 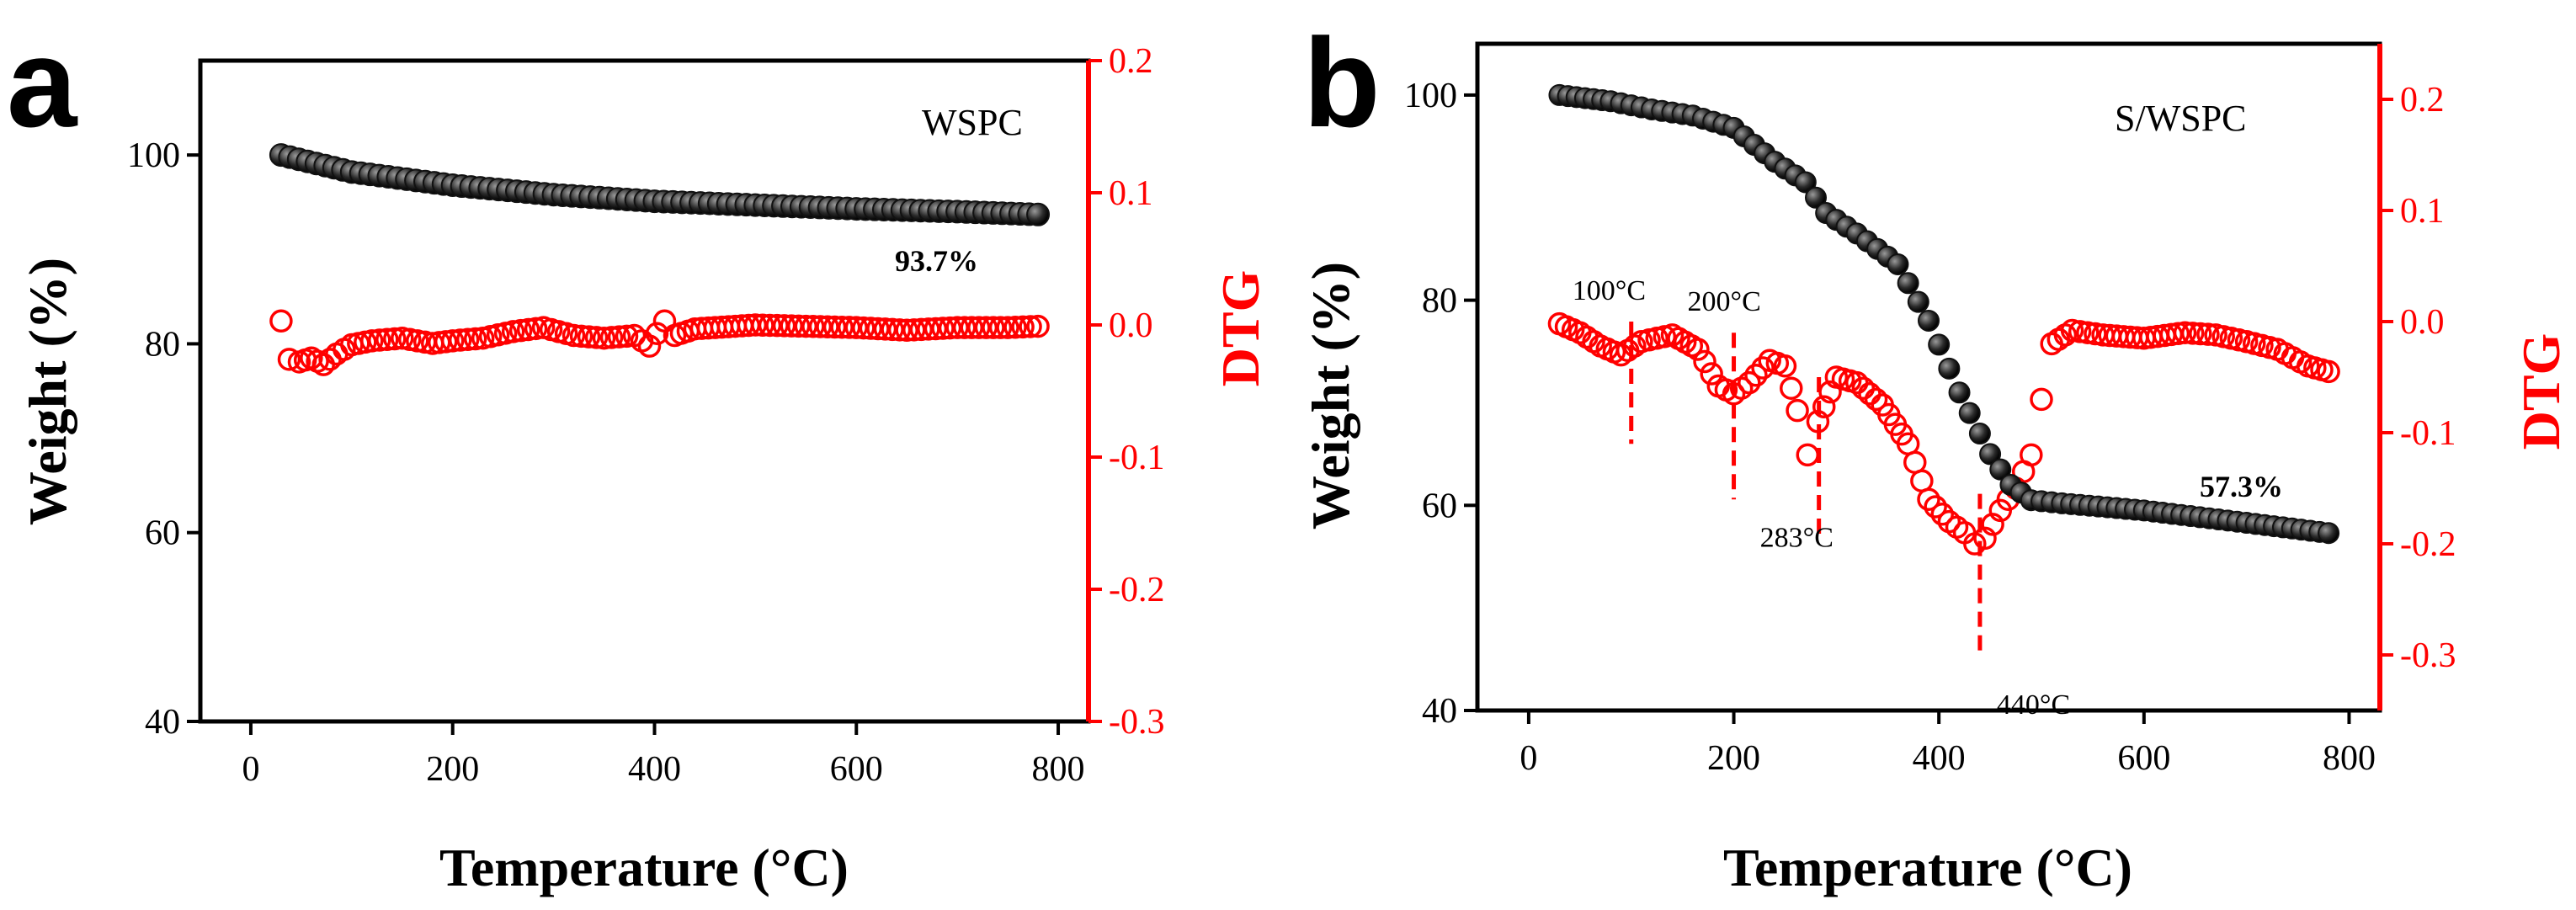 I want to click on peak-marker-label: 200°C, so click(x=1725, y=301).